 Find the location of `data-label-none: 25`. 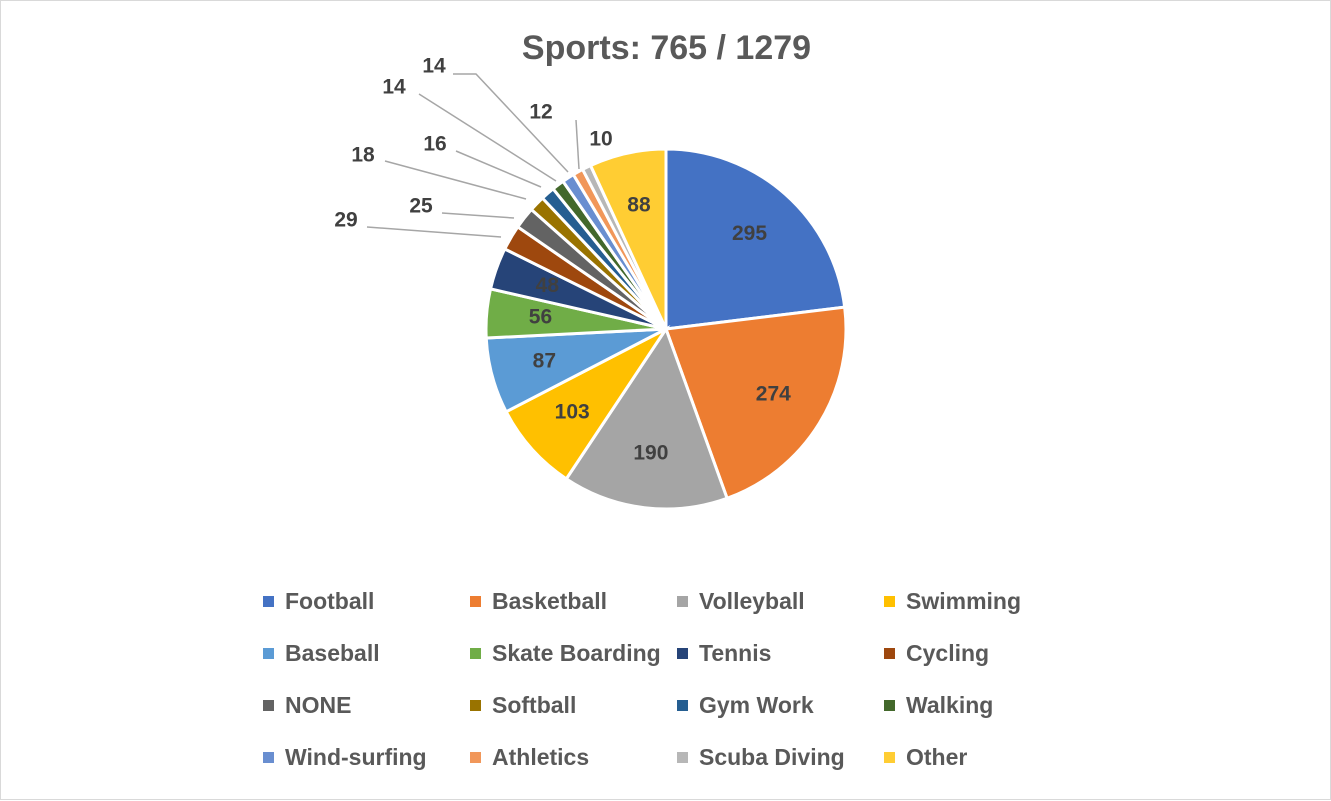

data-label-none: 25 is located at coordinates (421, 206).